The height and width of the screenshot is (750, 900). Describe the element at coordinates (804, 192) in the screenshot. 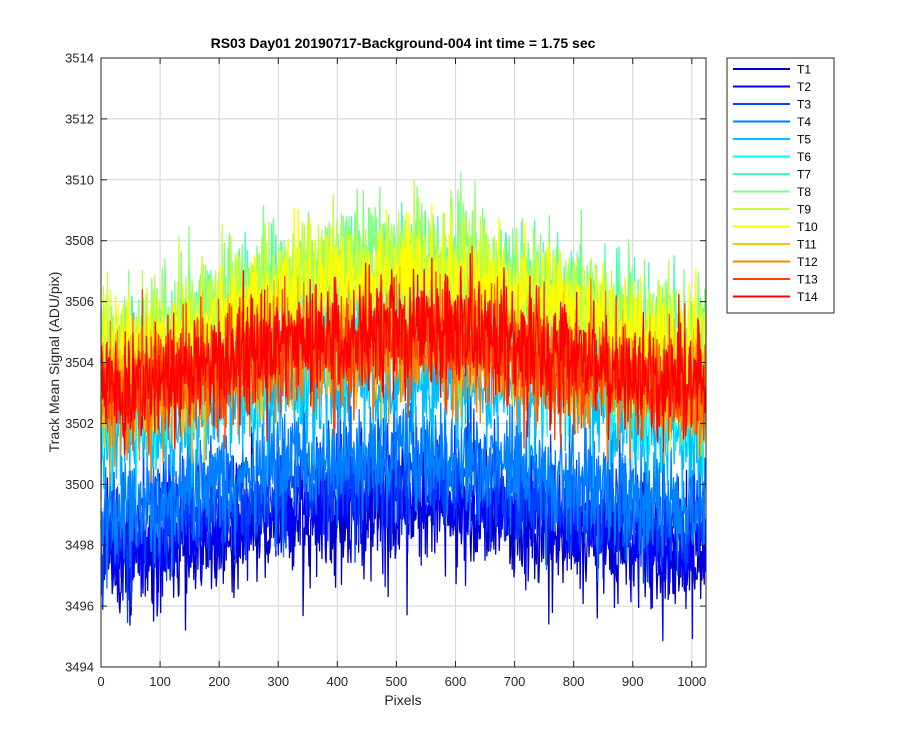

I see `legend-label-t8: T8` at that location.